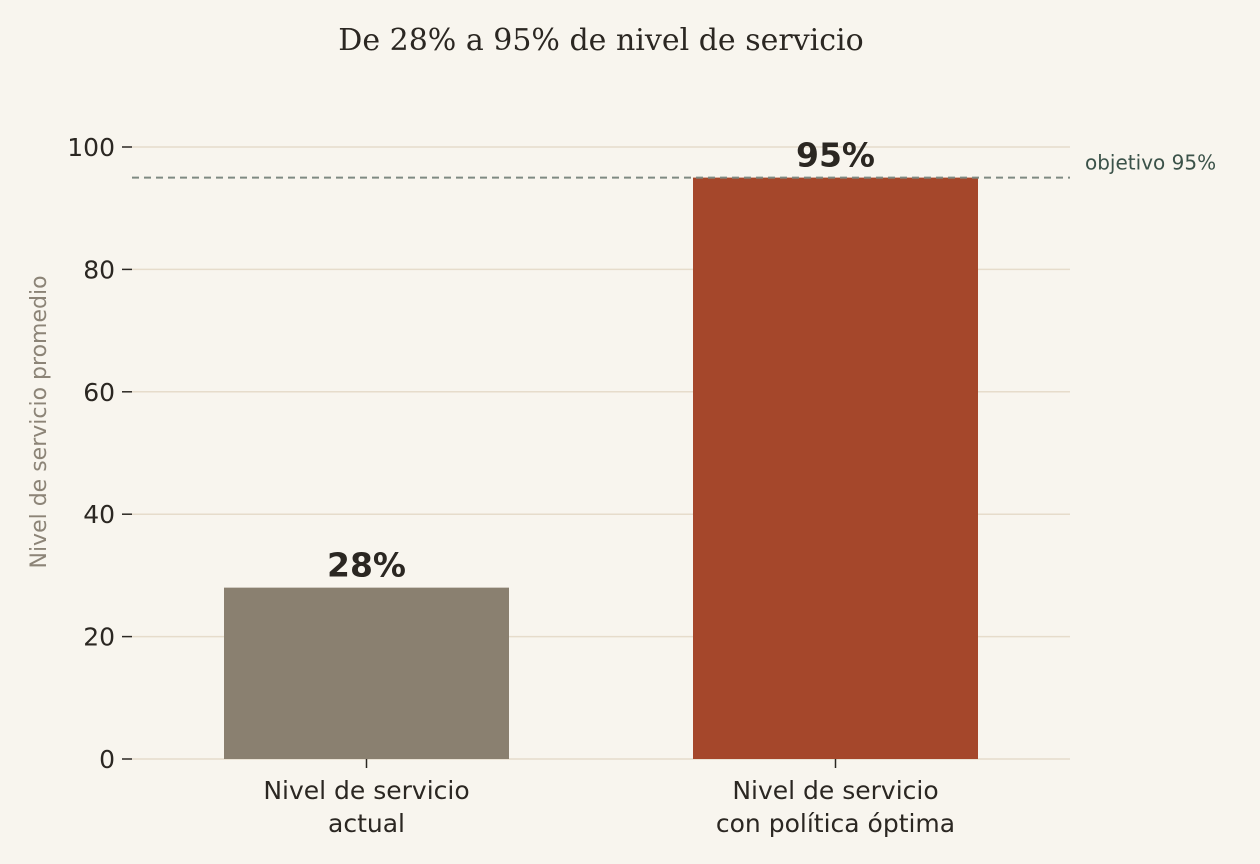 The height and width of the screenshot is (864, 1260). What do you see at coordinates (600, 40) in the screenshot?
I see `chart-title: De 28% a 95% de nivel de servicio` at bounding box center [600, 40].